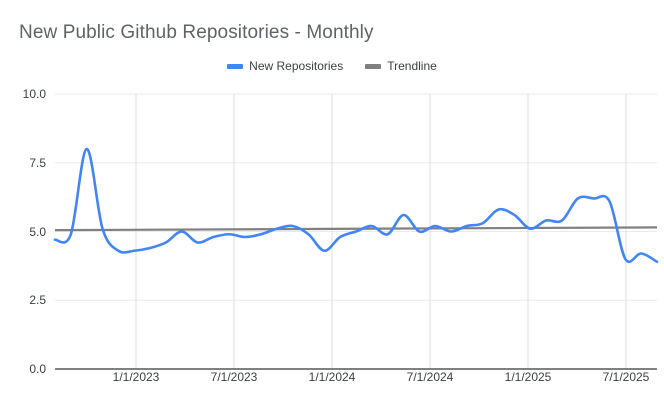  I want to click on chart-title: New Public Github Repositories - Monthly, so click(196, 32).